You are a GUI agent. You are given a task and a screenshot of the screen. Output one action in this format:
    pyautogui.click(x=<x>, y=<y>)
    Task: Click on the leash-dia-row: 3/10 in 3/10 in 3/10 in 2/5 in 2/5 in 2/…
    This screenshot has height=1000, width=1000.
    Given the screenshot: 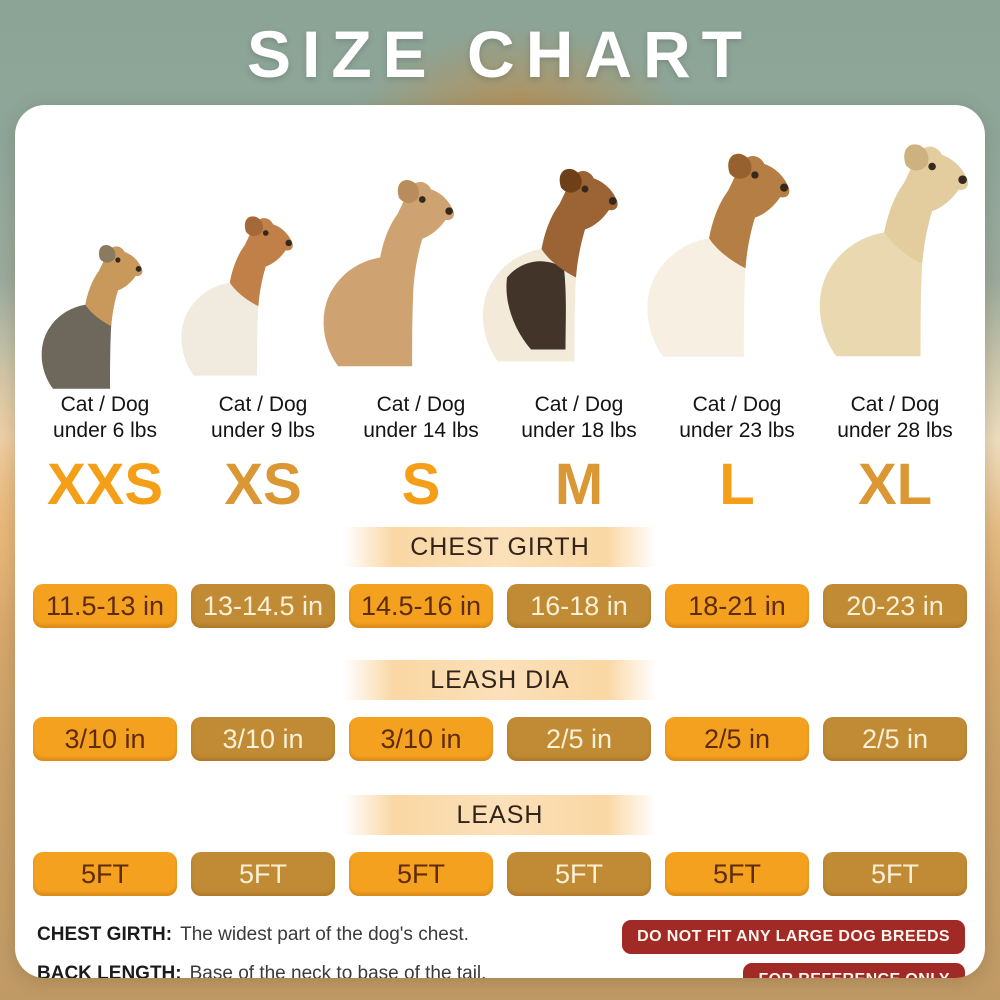 What is the action you would take?
    pyautogui.click(x=500, y=739)
    